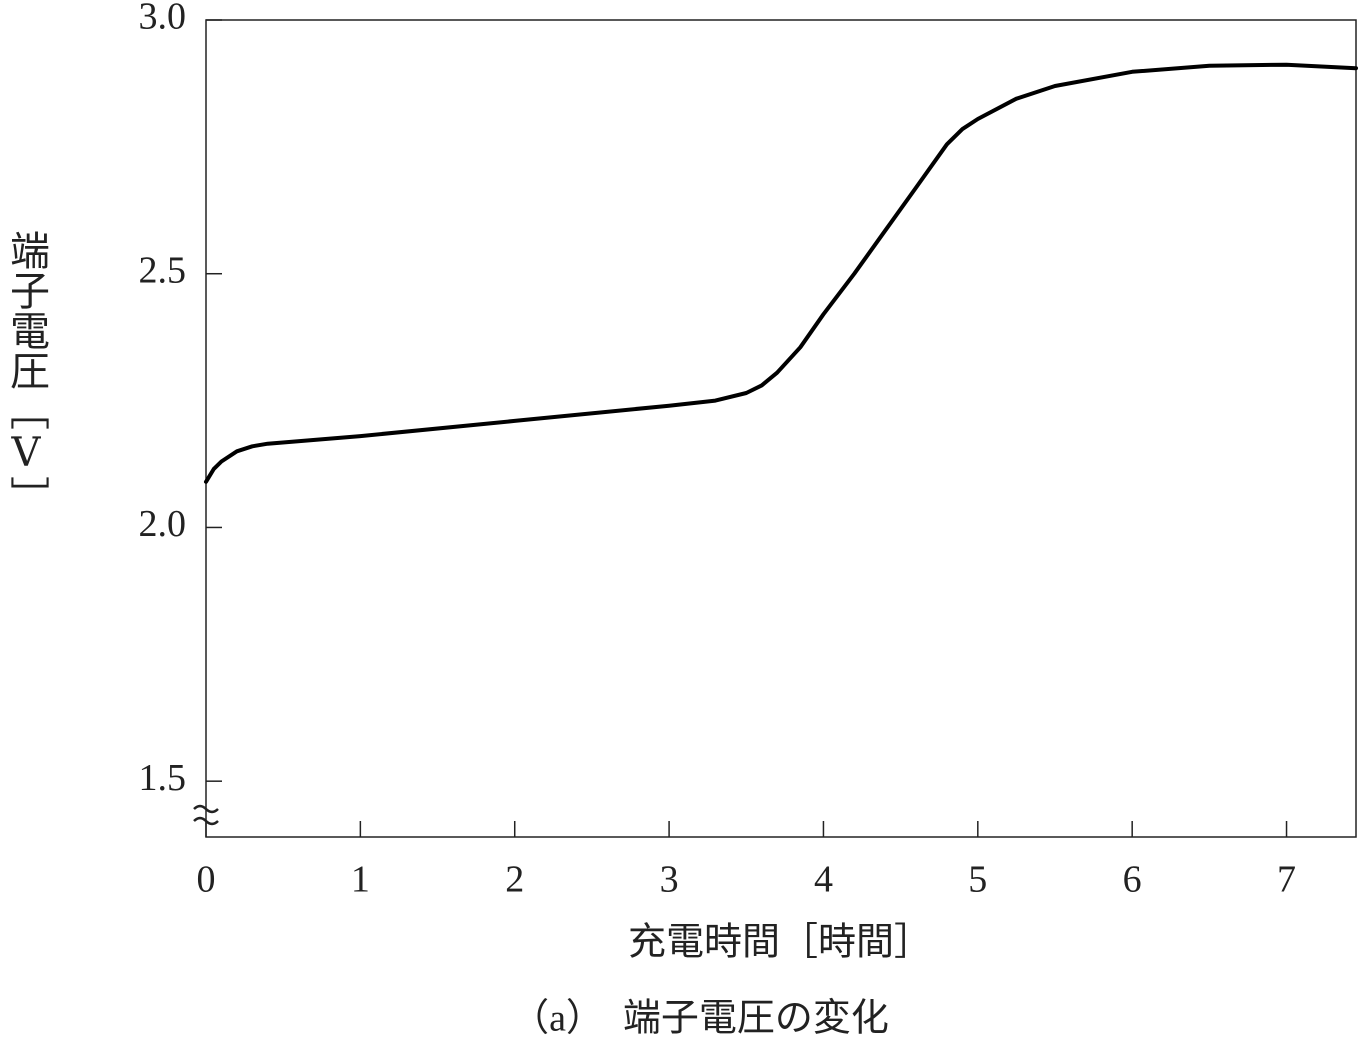 The image size is (1358, 1045). What do you see at coordinates (206, 880) in the screenshot?
I see `x-tick-label: 0` at bounding box center [206, 880].